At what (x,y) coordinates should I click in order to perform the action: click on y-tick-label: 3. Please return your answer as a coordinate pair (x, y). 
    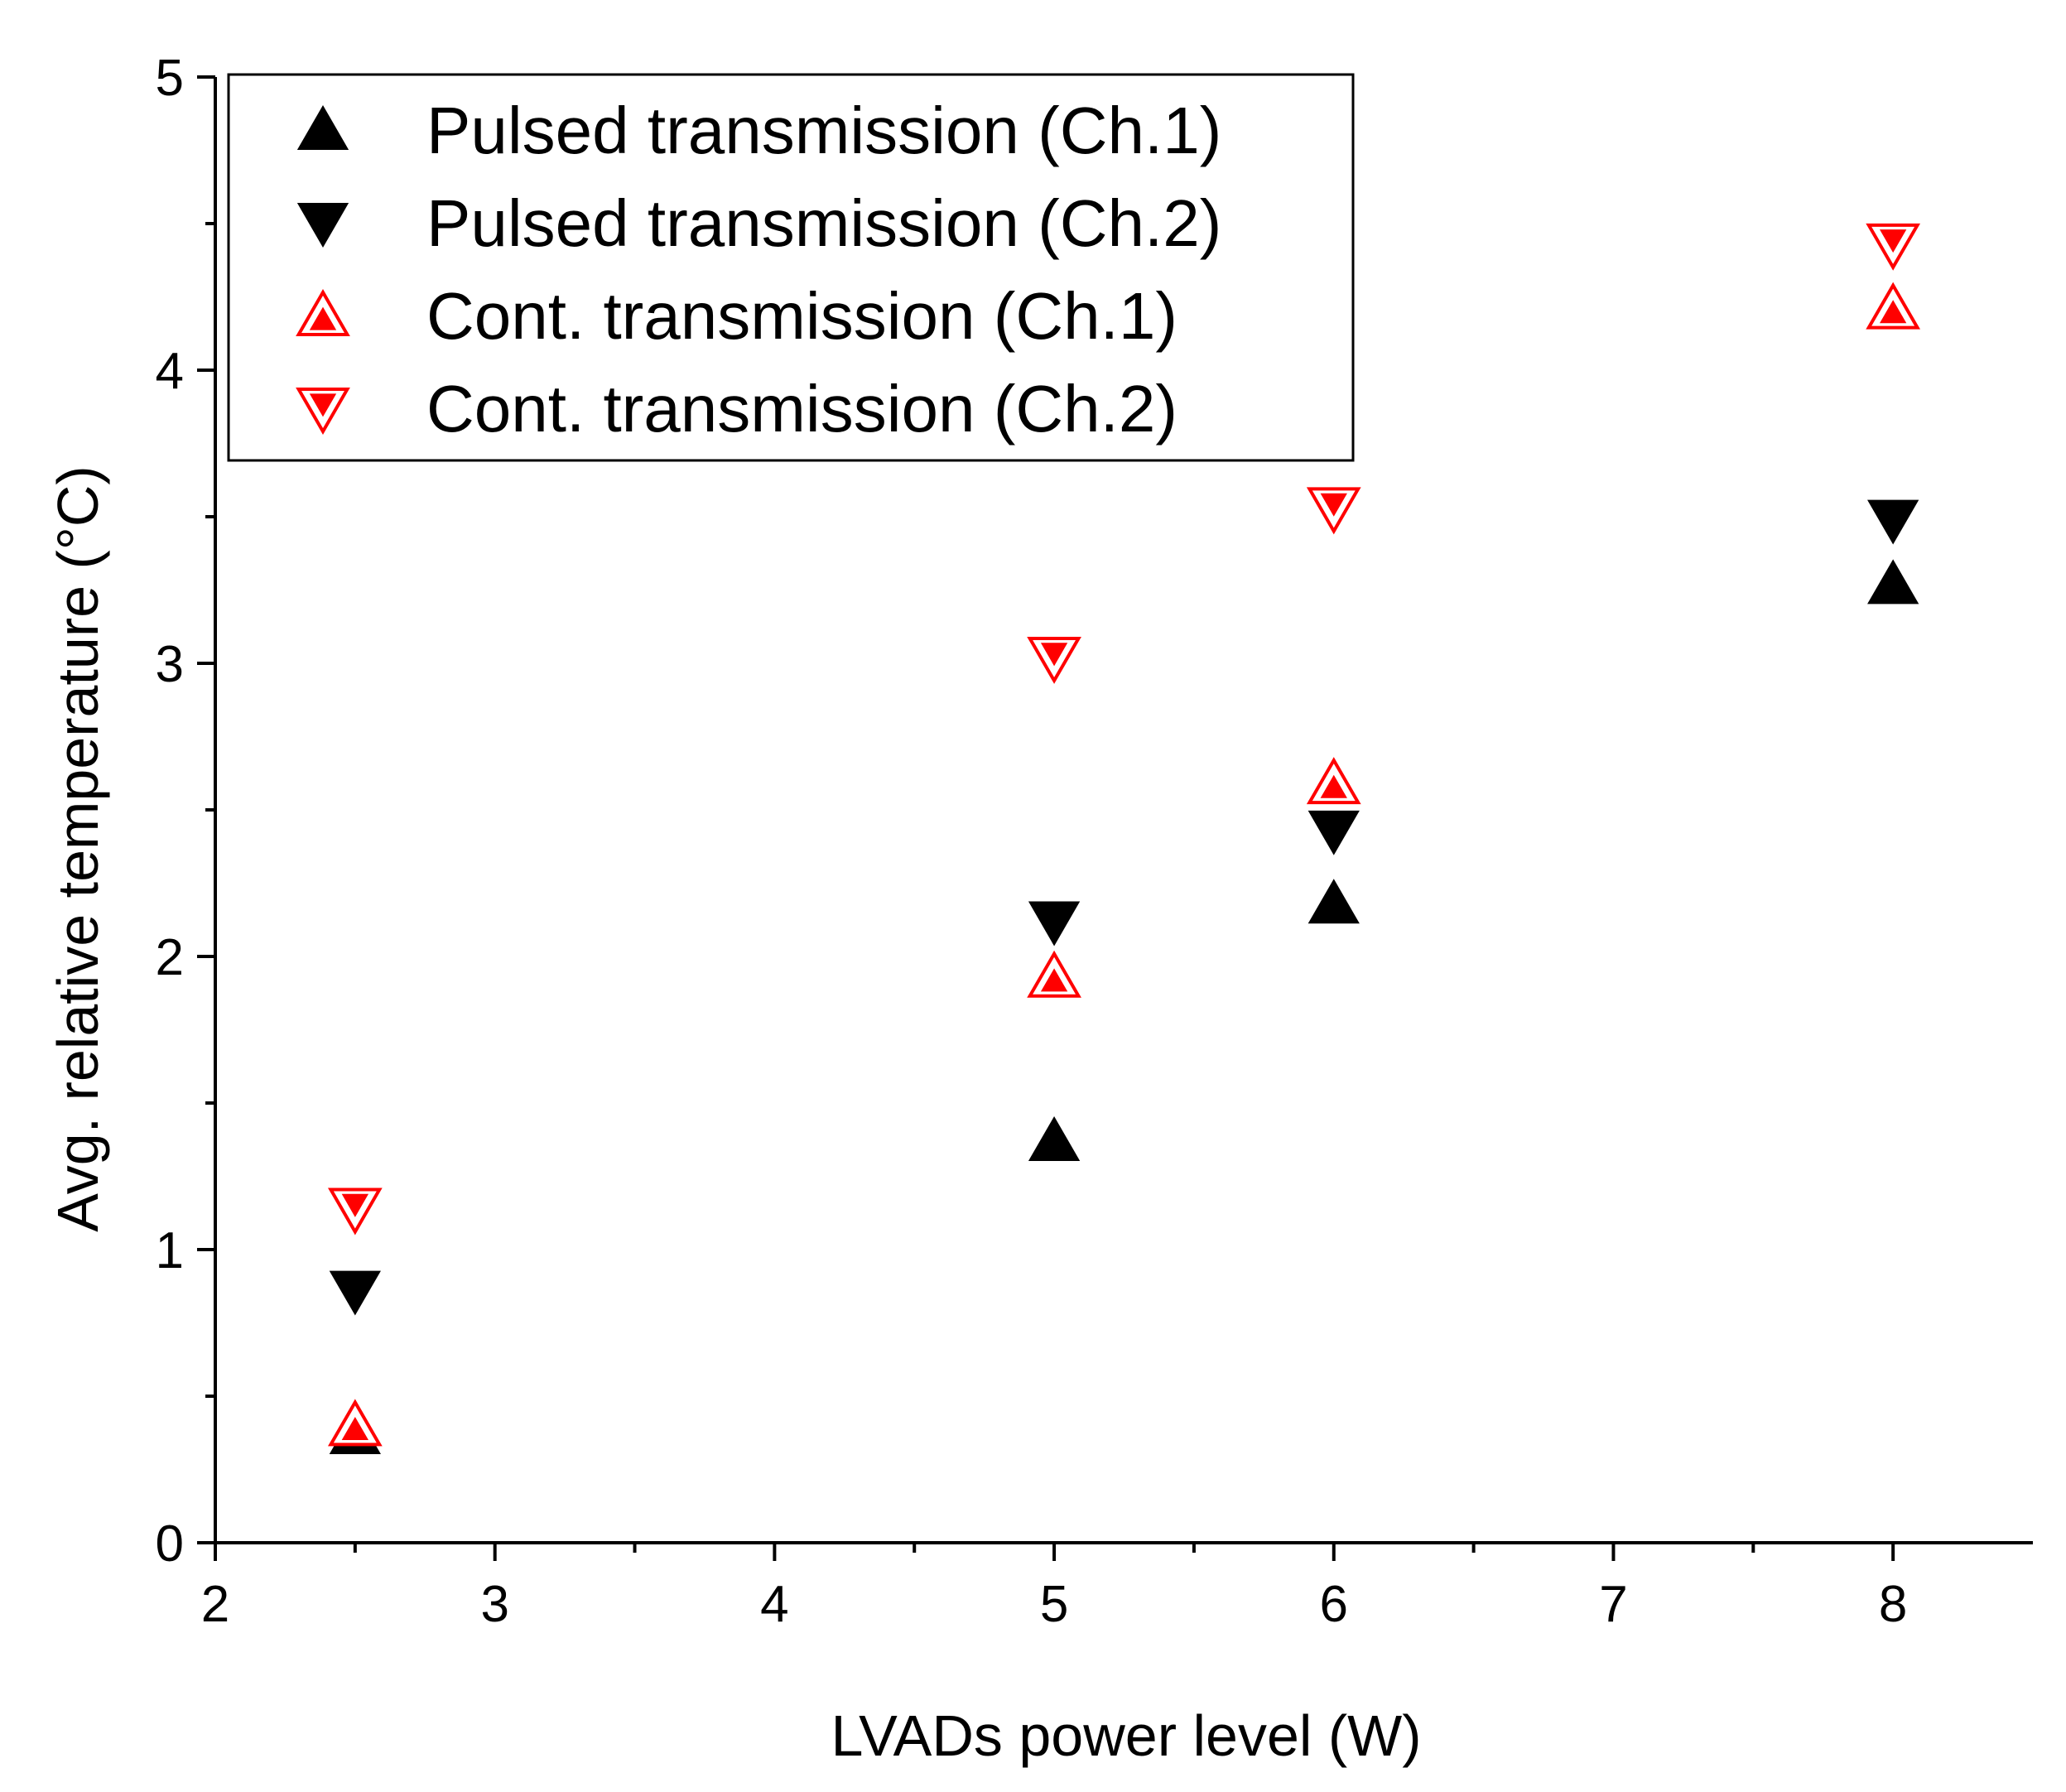
    Looking at the image, I should click on (170, 665).